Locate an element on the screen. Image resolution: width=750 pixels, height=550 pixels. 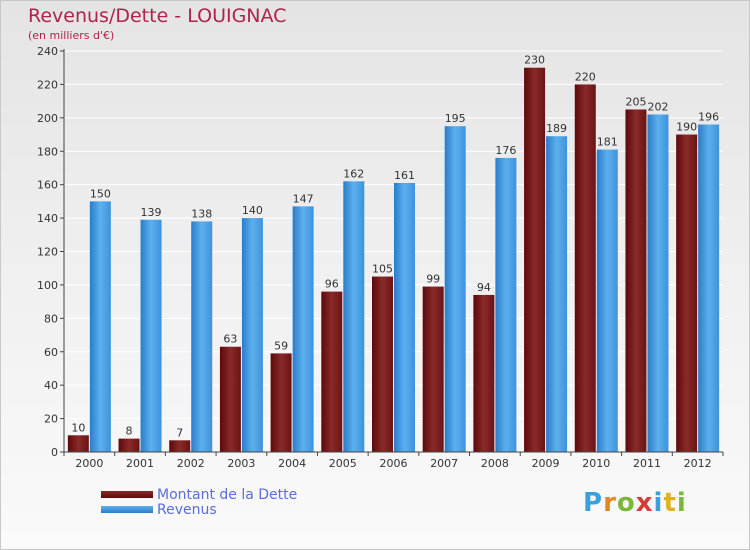
debt-value-label: 96 is located at coordinates (332, 284).